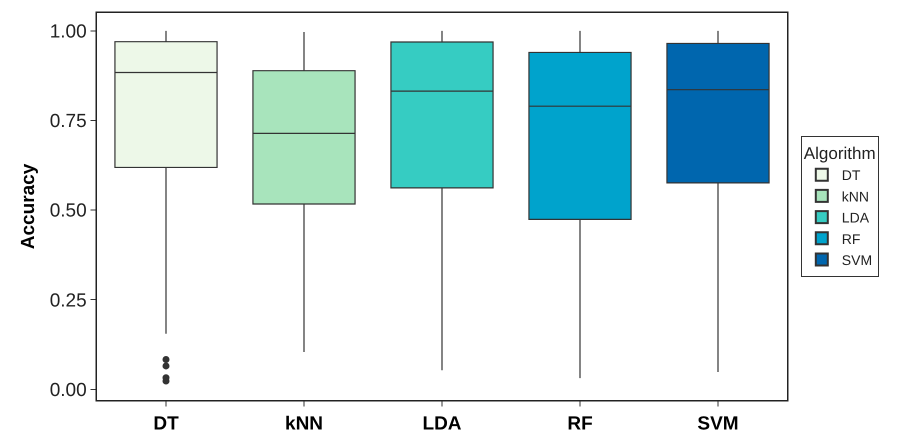 This screenshot has height=432, width=917. Describe the element at coordinates (580, 422) in the screenshot. I see `x-tick-label: RF` at that location.